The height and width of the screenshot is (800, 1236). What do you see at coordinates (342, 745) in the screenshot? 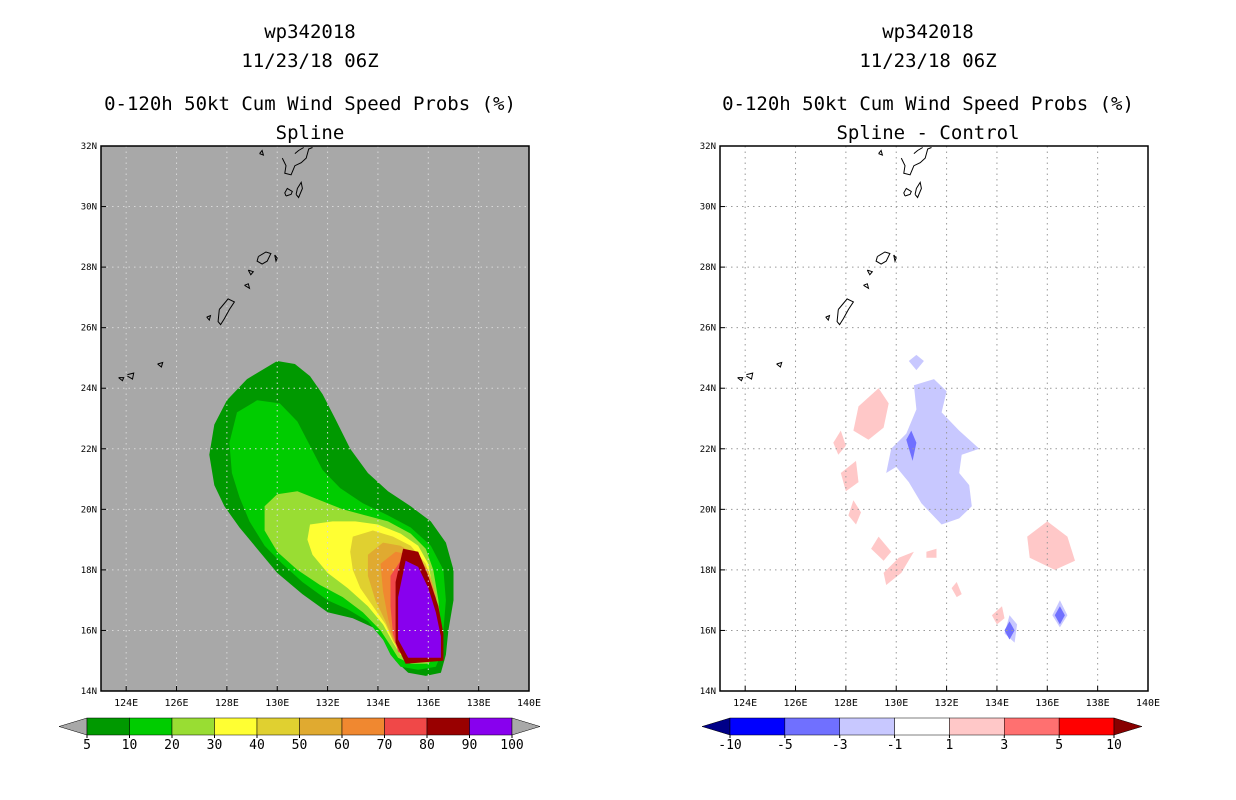
I see `colorbar-label: 60` at bounding box center [342, 745].